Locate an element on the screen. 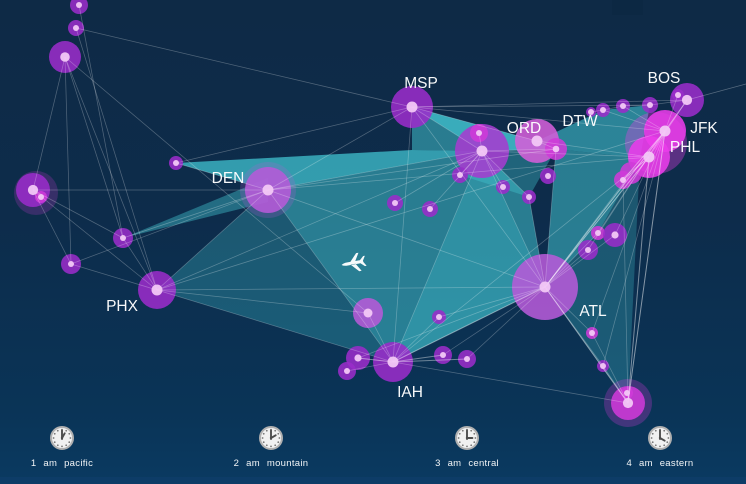 Image resolution: width=746 pixels, height=484 pixels. clock-label: 2 am mountain is located at coordinates (271, 463).